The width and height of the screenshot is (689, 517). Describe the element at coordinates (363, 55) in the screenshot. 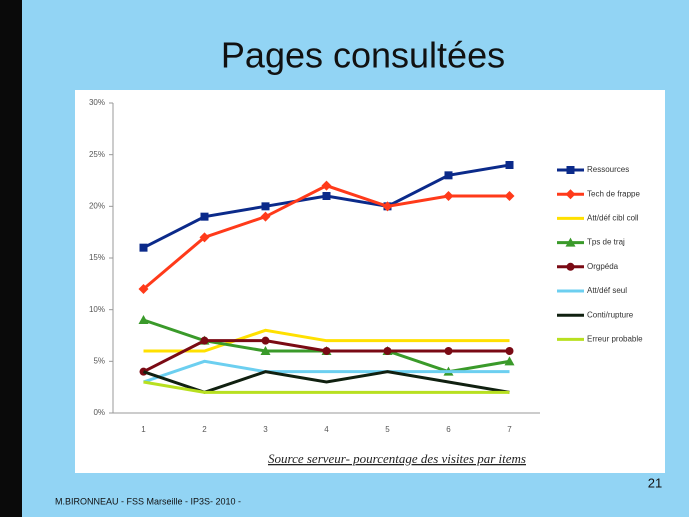

I see `slide-title: Pages consultées` at that location.